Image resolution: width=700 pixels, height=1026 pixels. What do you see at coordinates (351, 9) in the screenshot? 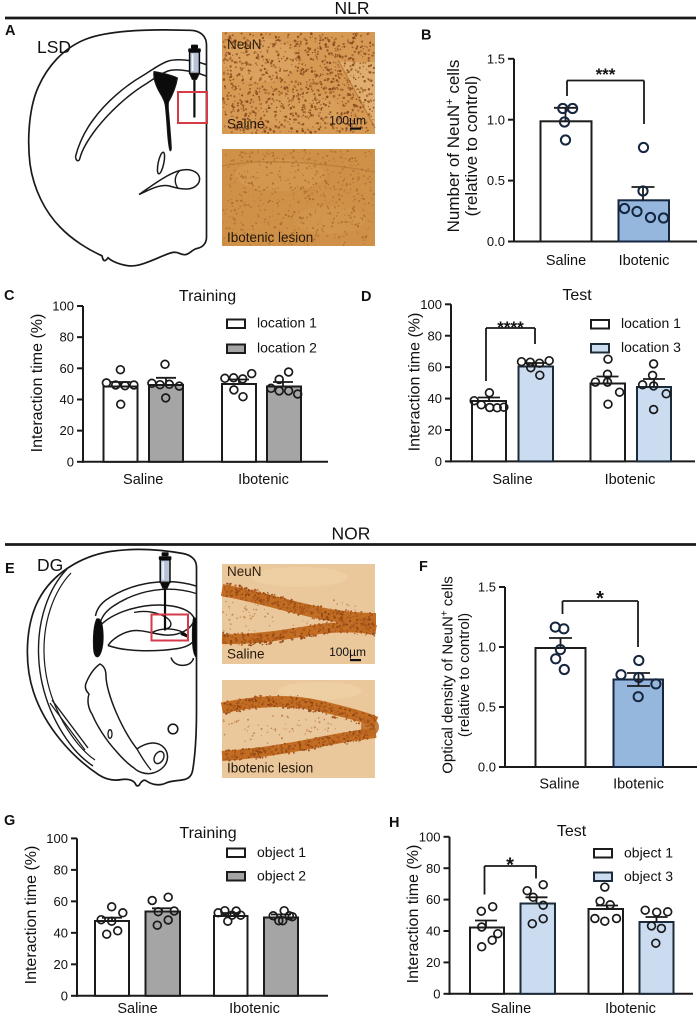
I see `svg-text: NLR` at bounding box center [351, 9].